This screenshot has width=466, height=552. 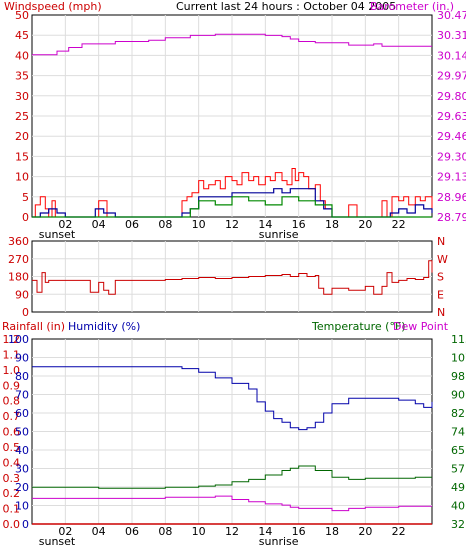 What do you see at coordinates (442, 259) in the screenshot?
I see `direction-compass-label: W` at bounding box center [442, 259].